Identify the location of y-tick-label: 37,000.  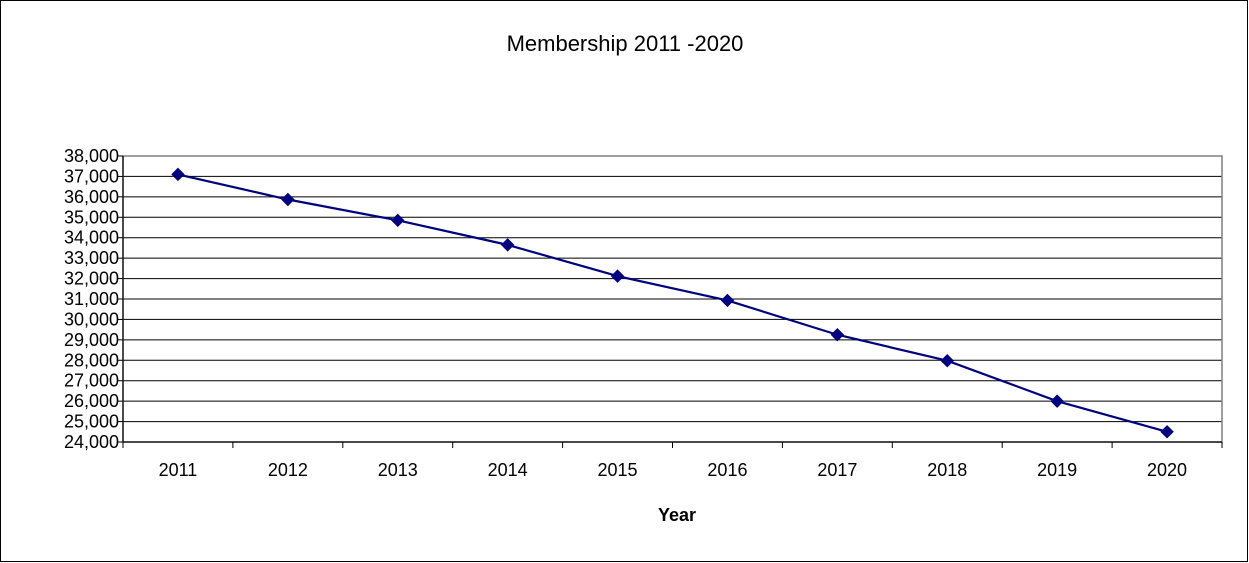
(91, 176).